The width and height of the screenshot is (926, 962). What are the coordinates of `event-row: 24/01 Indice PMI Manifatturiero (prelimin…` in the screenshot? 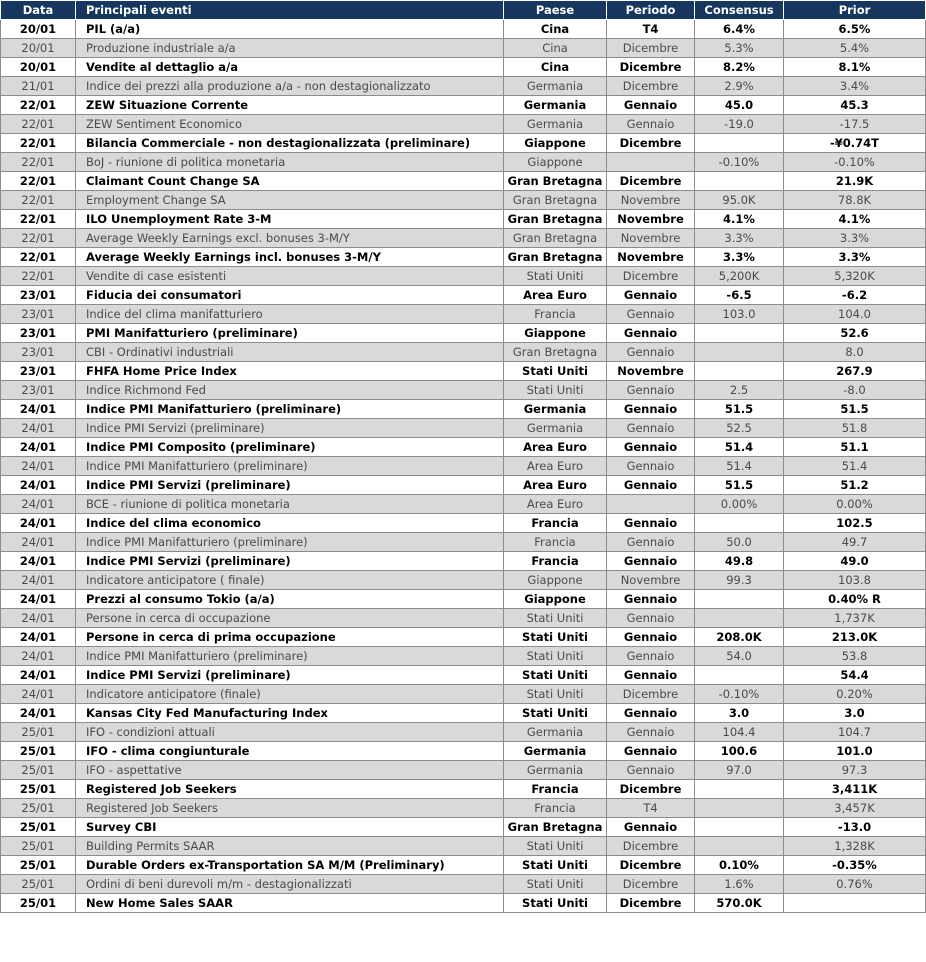 It's located at (463, 466).